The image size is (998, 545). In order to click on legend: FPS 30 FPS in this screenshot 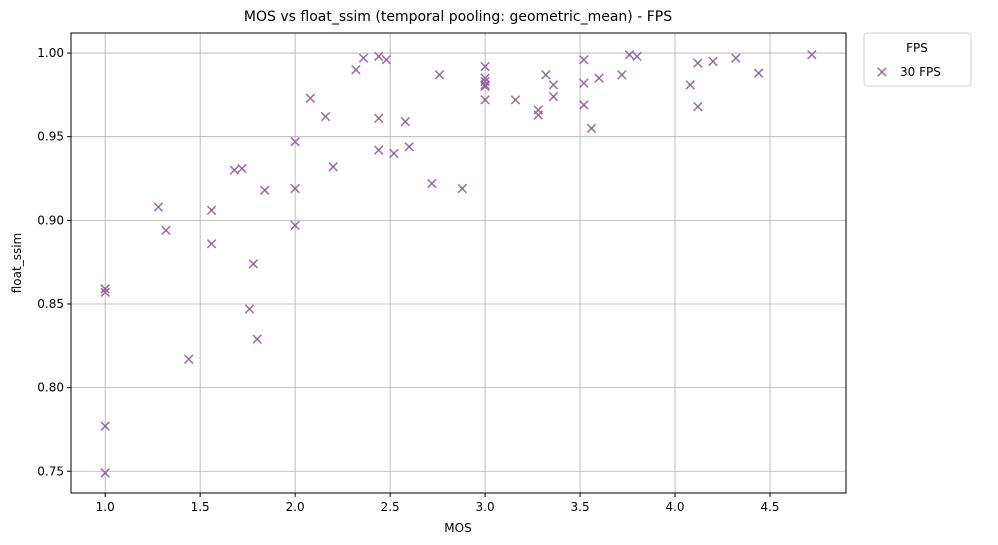, I will do `click(917, 59)`.